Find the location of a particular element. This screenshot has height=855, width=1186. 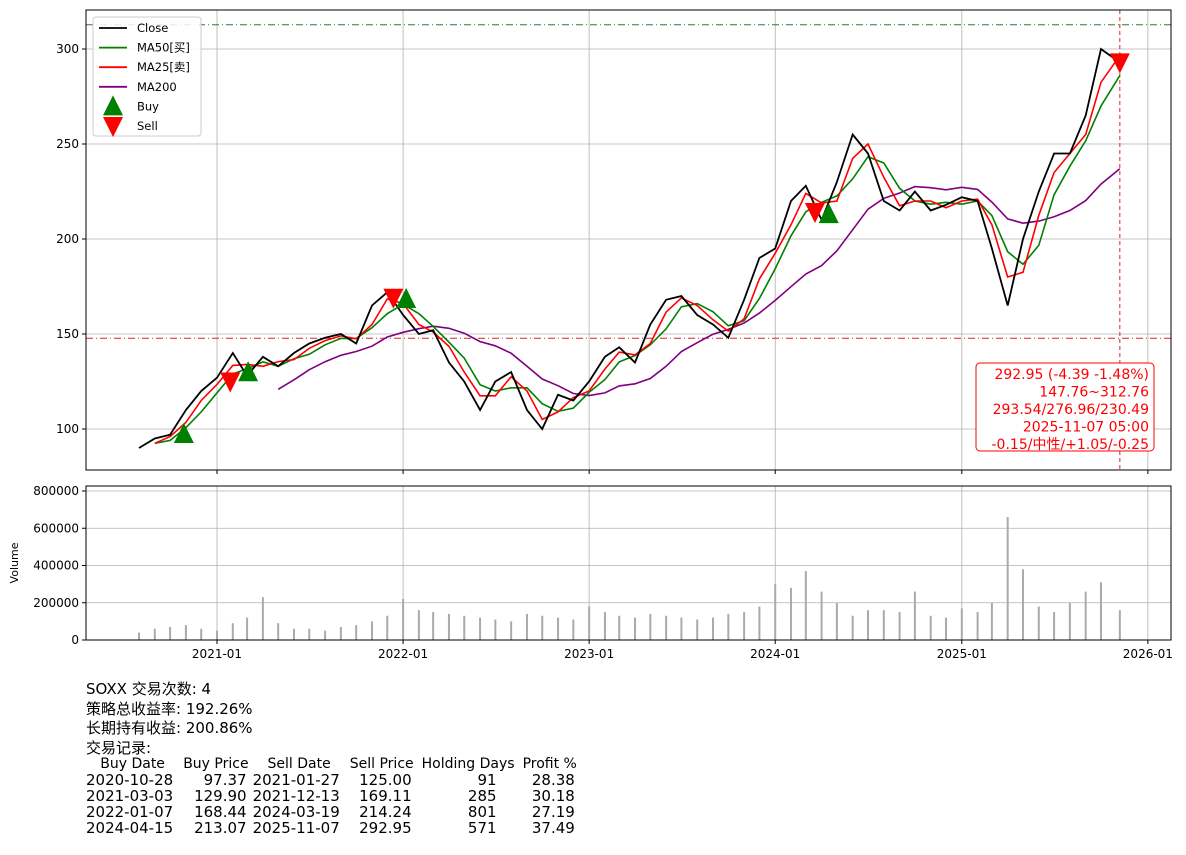

table-cell: 27.19 is located at coordinates (553, 812).